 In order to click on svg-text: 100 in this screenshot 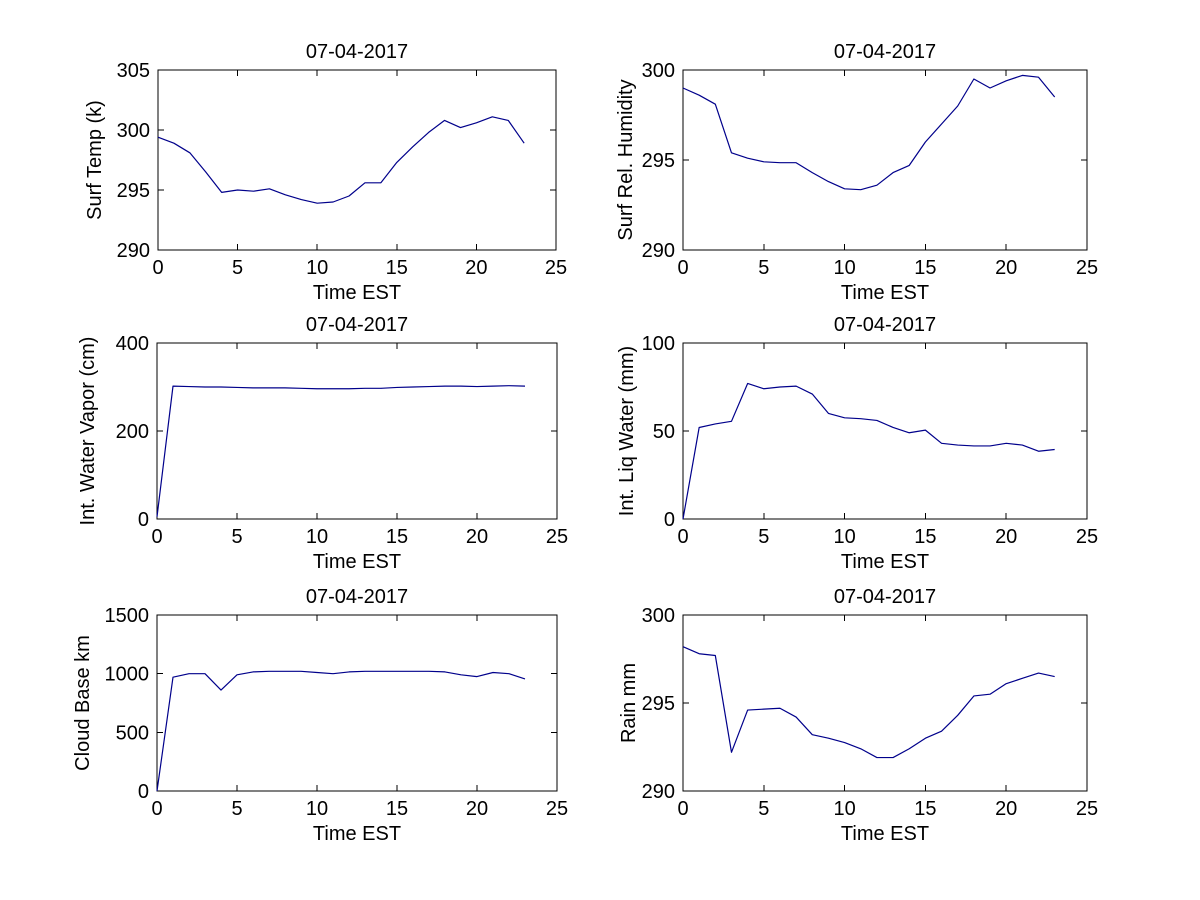, I will do `click(658, 344)`.